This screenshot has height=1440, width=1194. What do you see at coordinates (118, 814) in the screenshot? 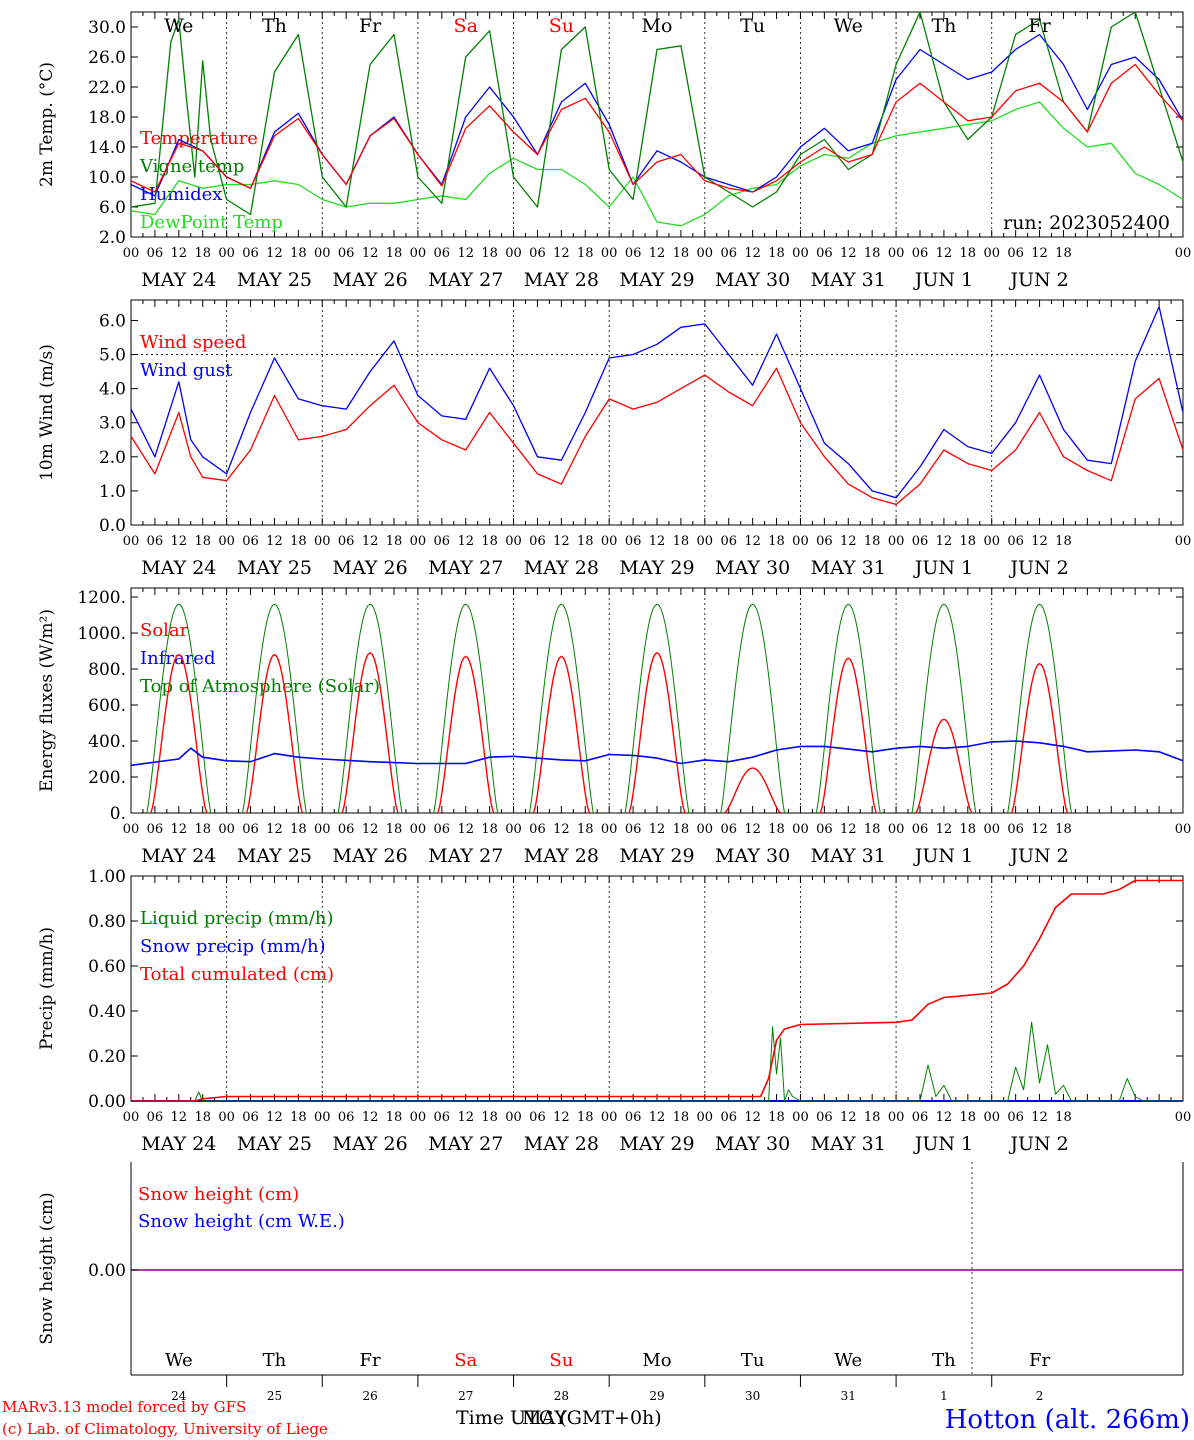
I see `y-tick-label: 0.` at bounding box center [118, 814].